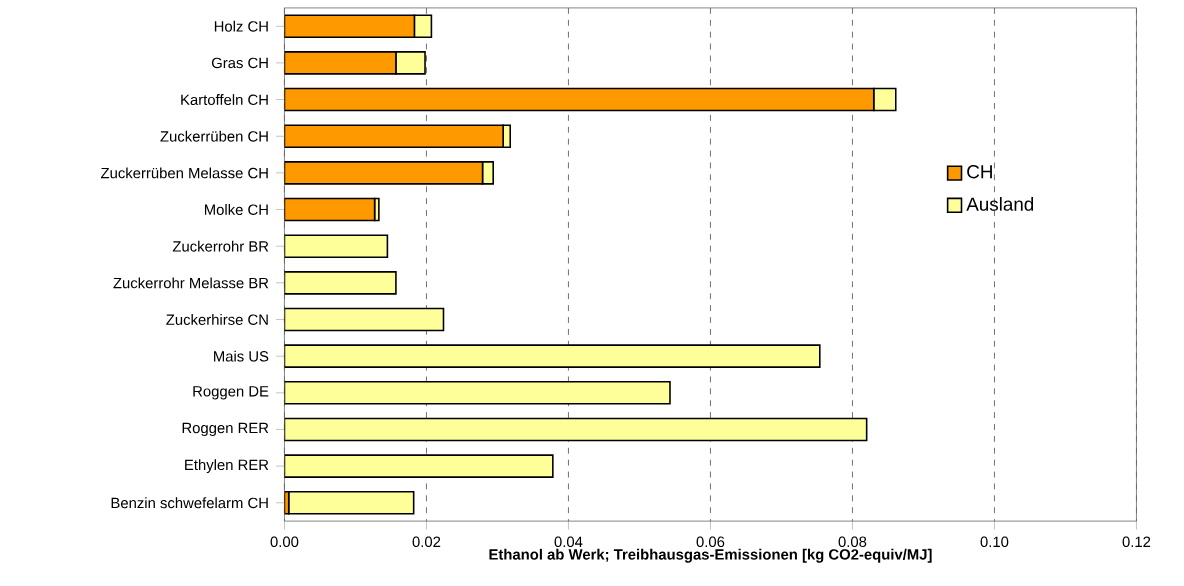 This screenshot has height=586, width=1184. I want to click on legend-label: CH, so click(979, 171).